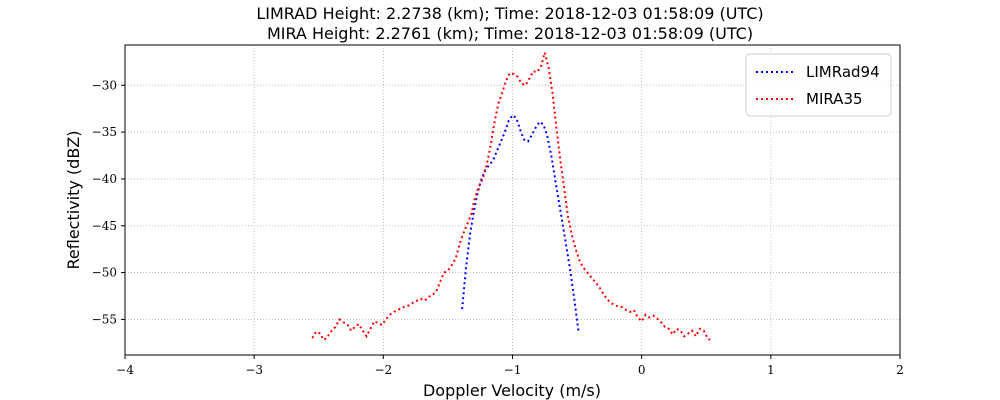 This screenshot has width=1000, height=400. I want to click on y-tick-label: −30, so click(104, 85).